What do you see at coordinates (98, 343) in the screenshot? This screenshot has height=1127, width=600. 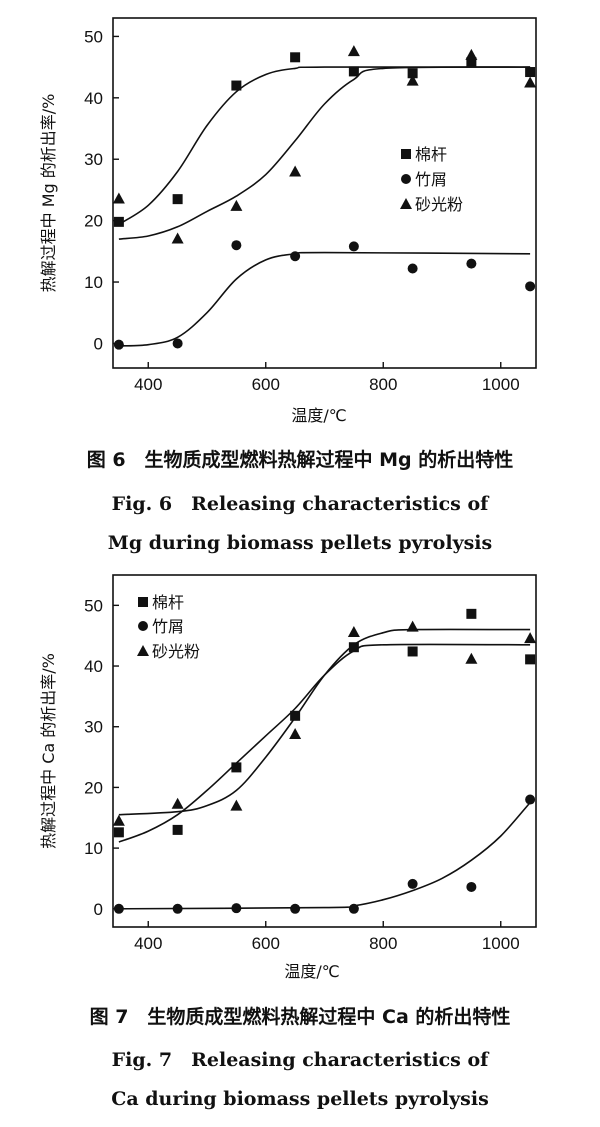 I see `mg-y-tick-label: 0` at bounding box center [98, 343].